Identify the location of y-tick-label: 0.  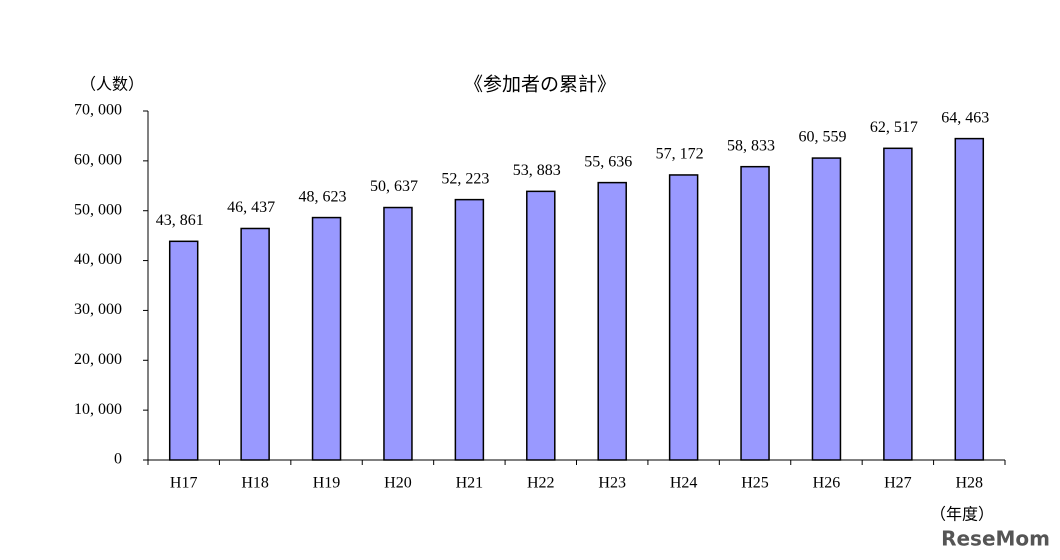
(118, 459).